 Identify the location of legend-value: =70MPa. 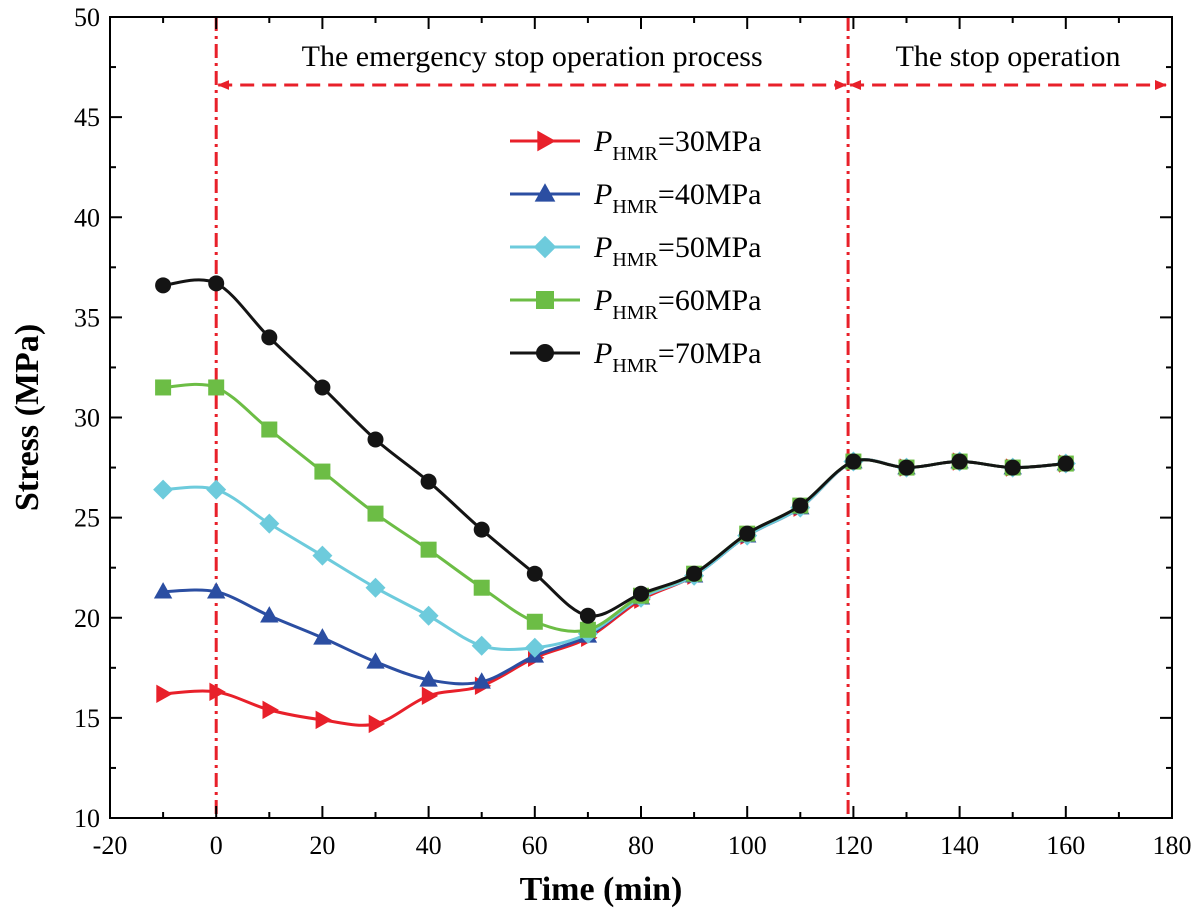
(710, 353).